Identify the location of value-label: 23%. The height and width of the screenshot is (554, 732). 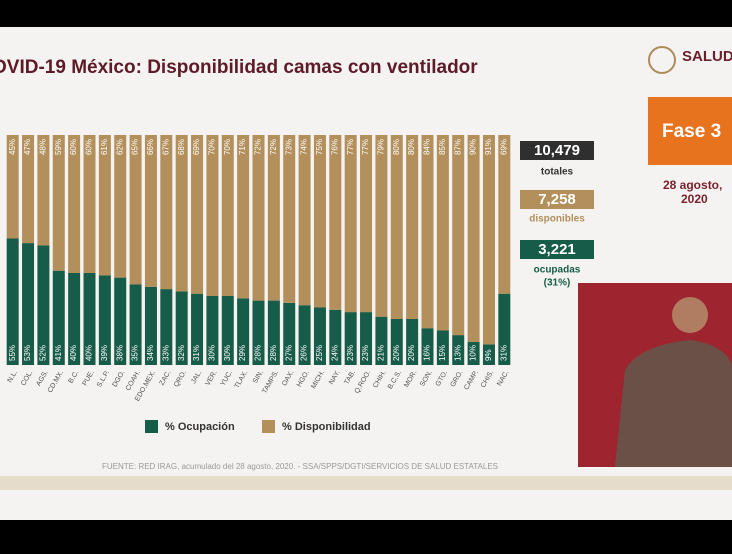
(365, 353).